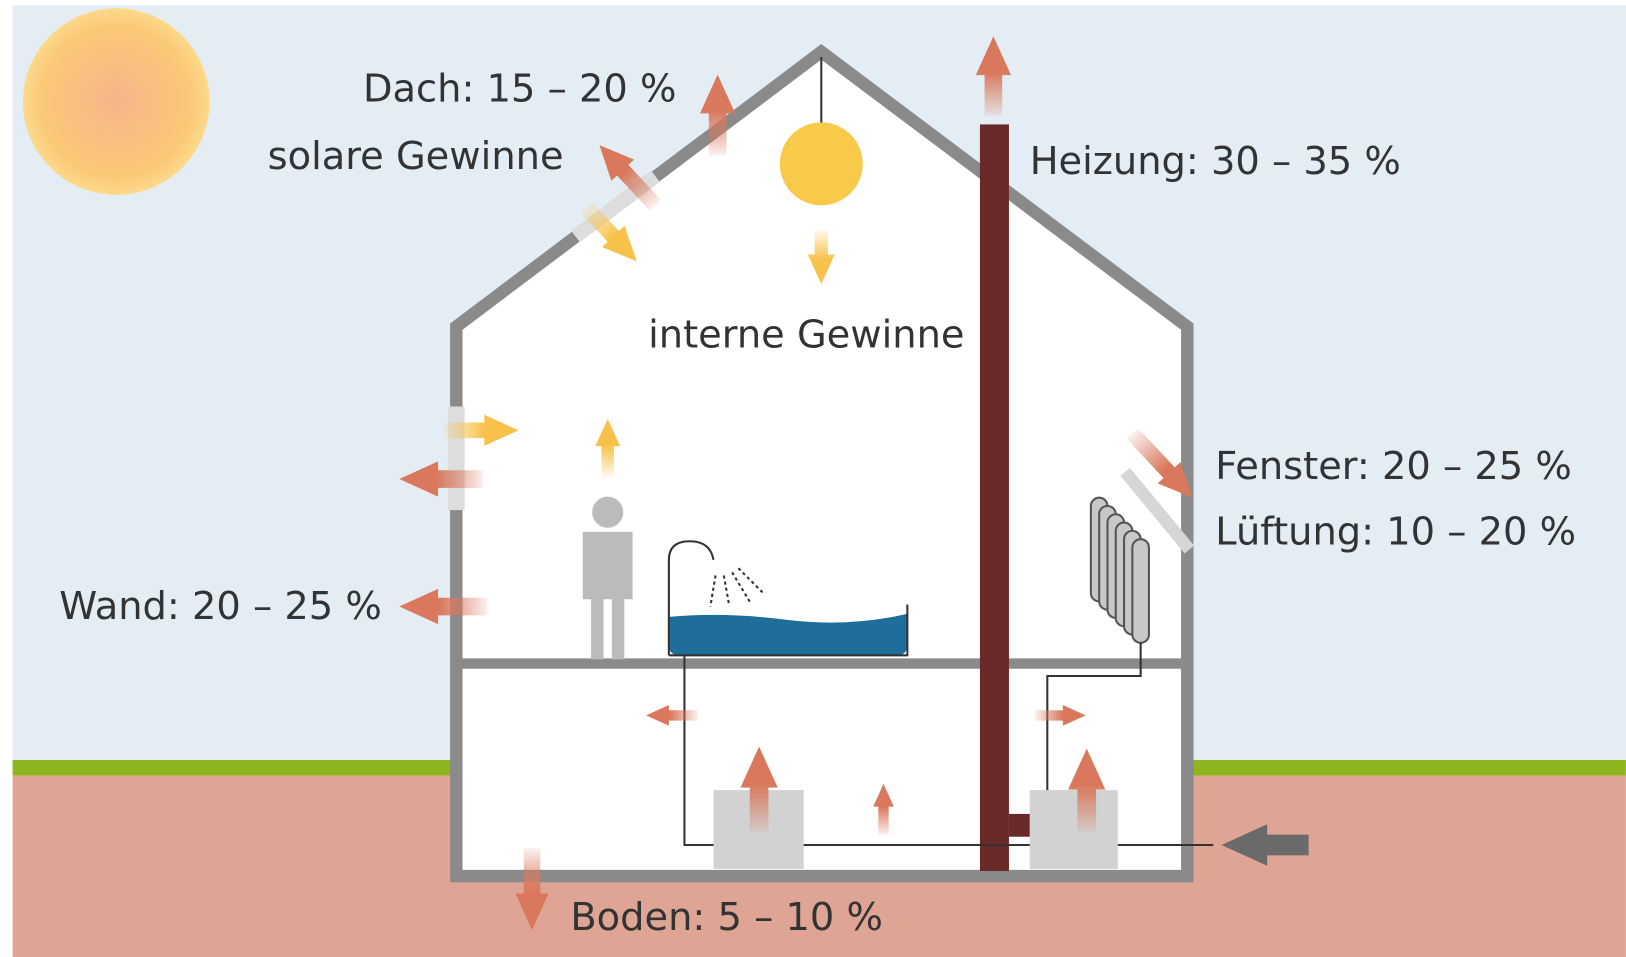  I want to click on wall-window, so click(456, 458).